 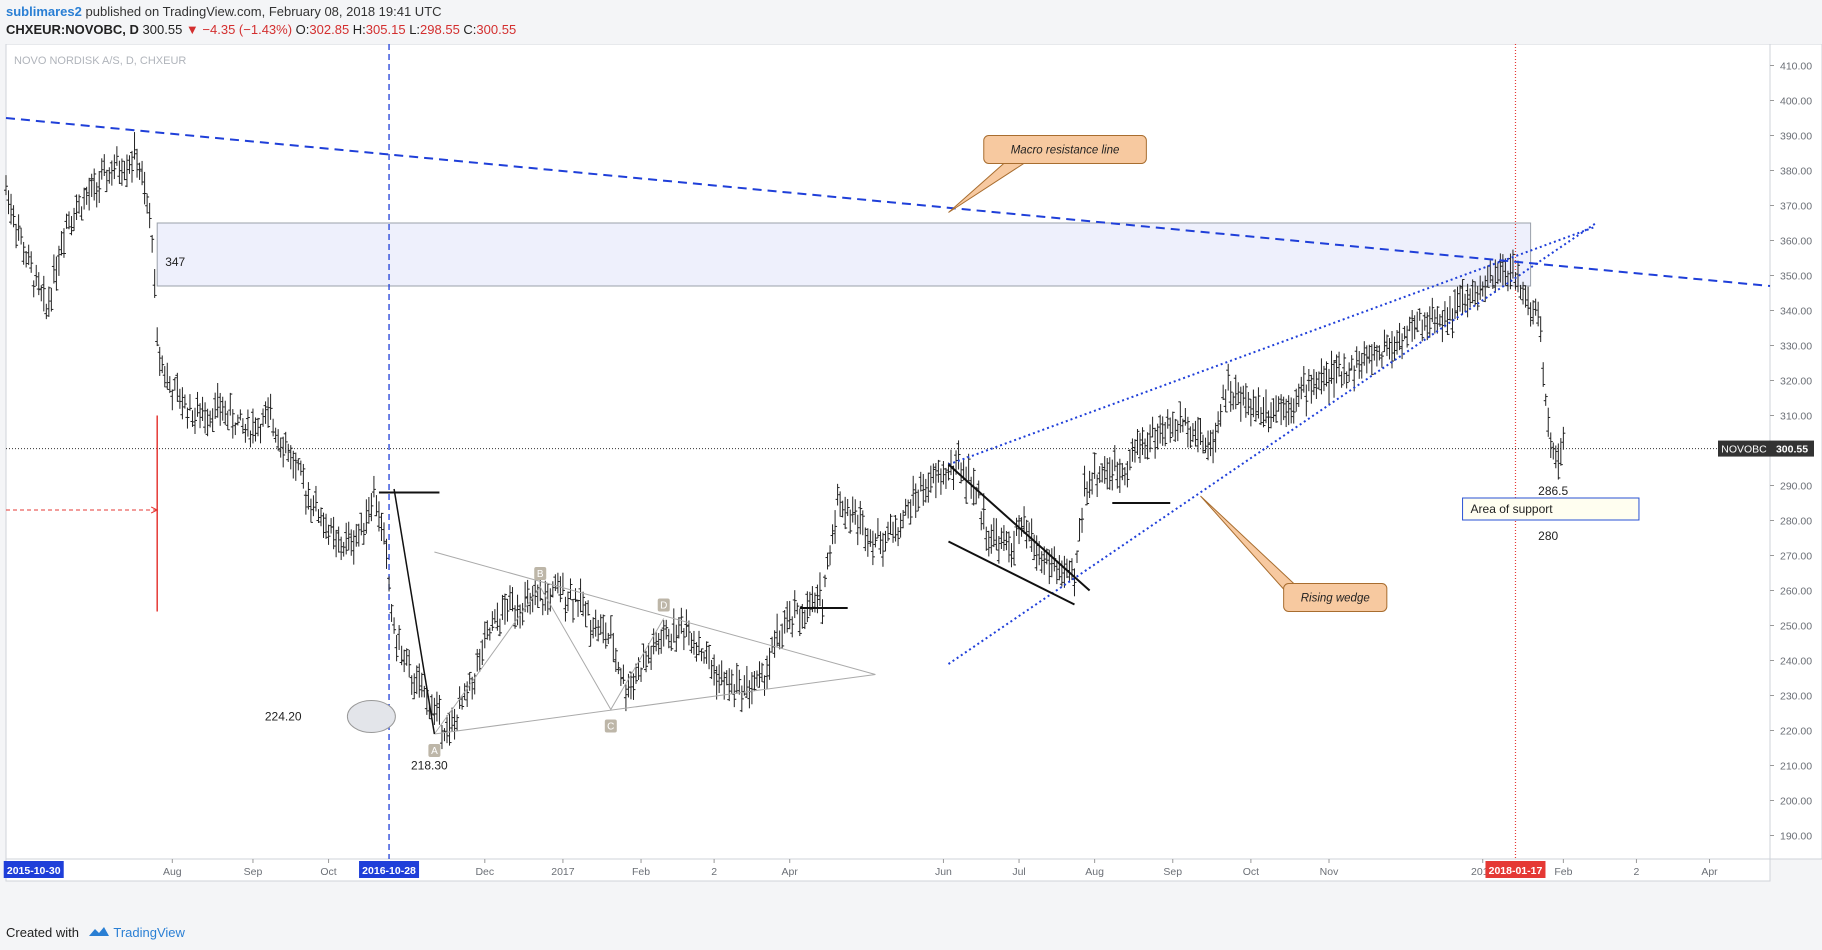 I want to click on symbol-marker, so click(x=1744, y=448).